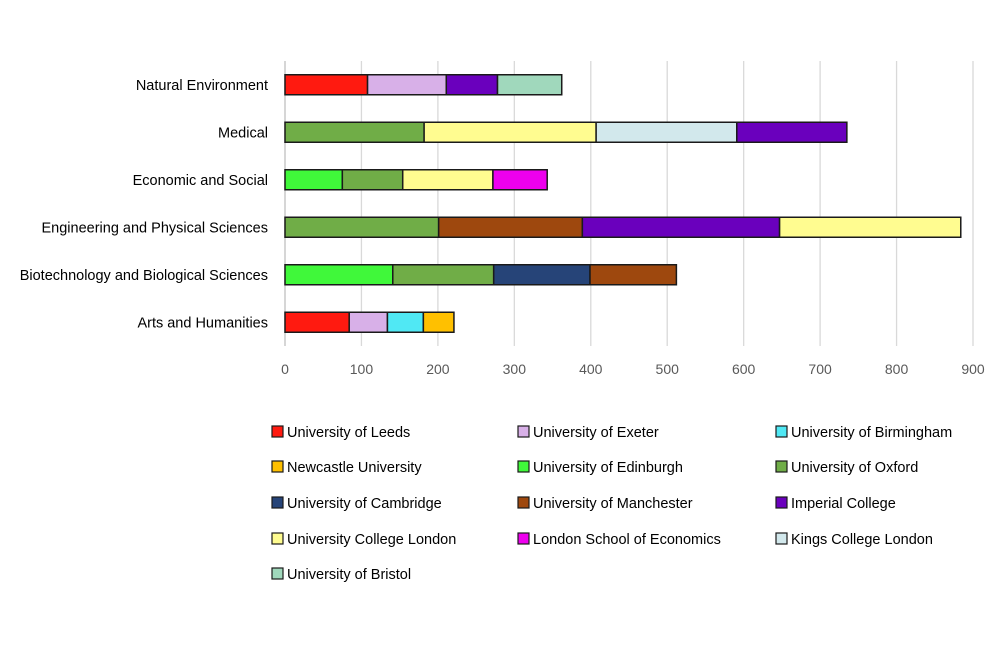 Image resolution: width=1000 pixels, height=650 pixels. I want to click on x-tick-labels: 0 100 200 300 400 500 600 700 800 900, so click(633, 369).